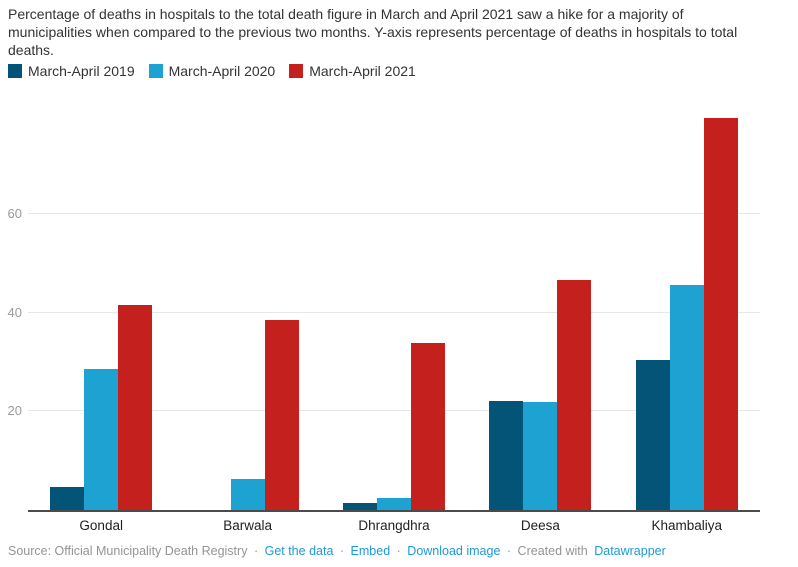  What do you see at coordinates (362, 71) in the screenshot?
I see `legend-label: March-April 2021` at bounding box center [362, 71].